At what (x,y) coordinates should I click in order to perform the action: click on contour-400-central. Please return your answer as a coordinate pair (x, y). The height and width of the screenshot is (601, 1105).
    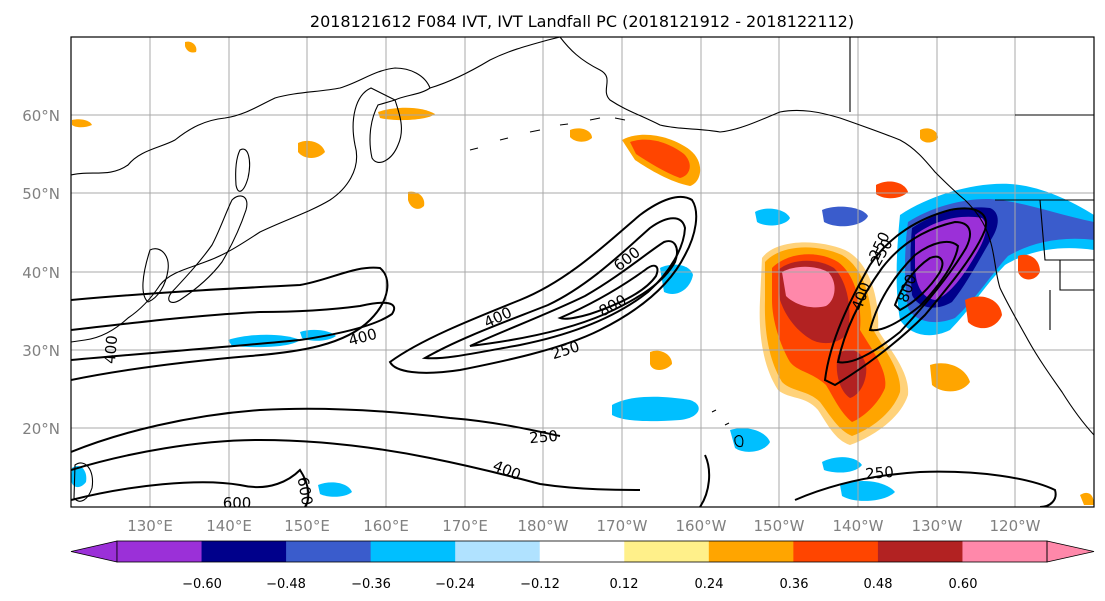
    Looking at the image, I should click on (554, 288).